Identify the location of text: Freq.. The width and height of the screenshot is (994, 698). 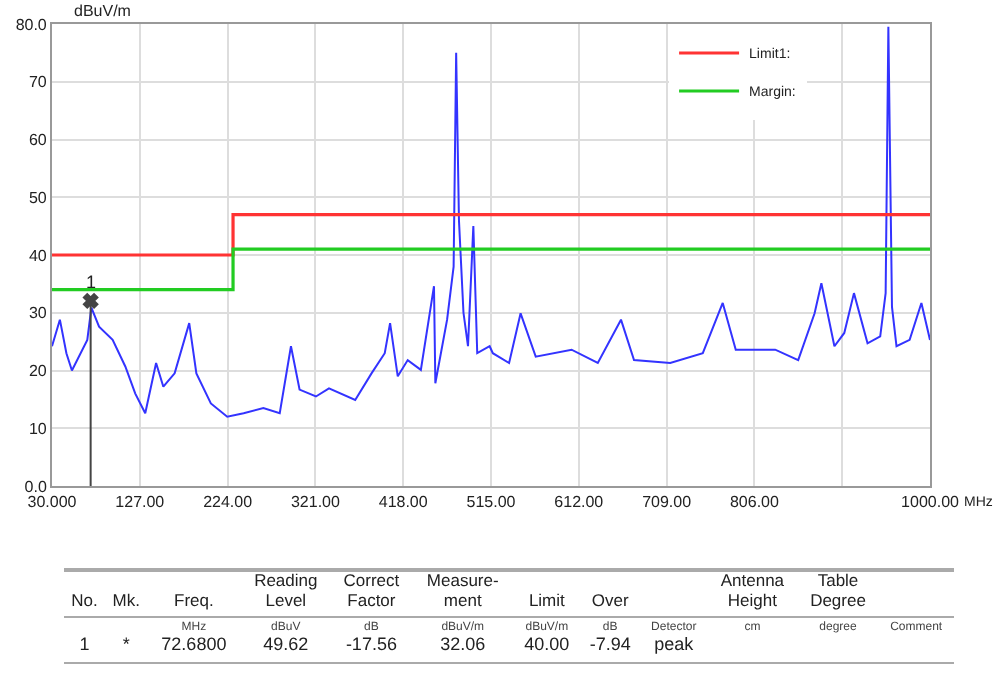
(194, 600).